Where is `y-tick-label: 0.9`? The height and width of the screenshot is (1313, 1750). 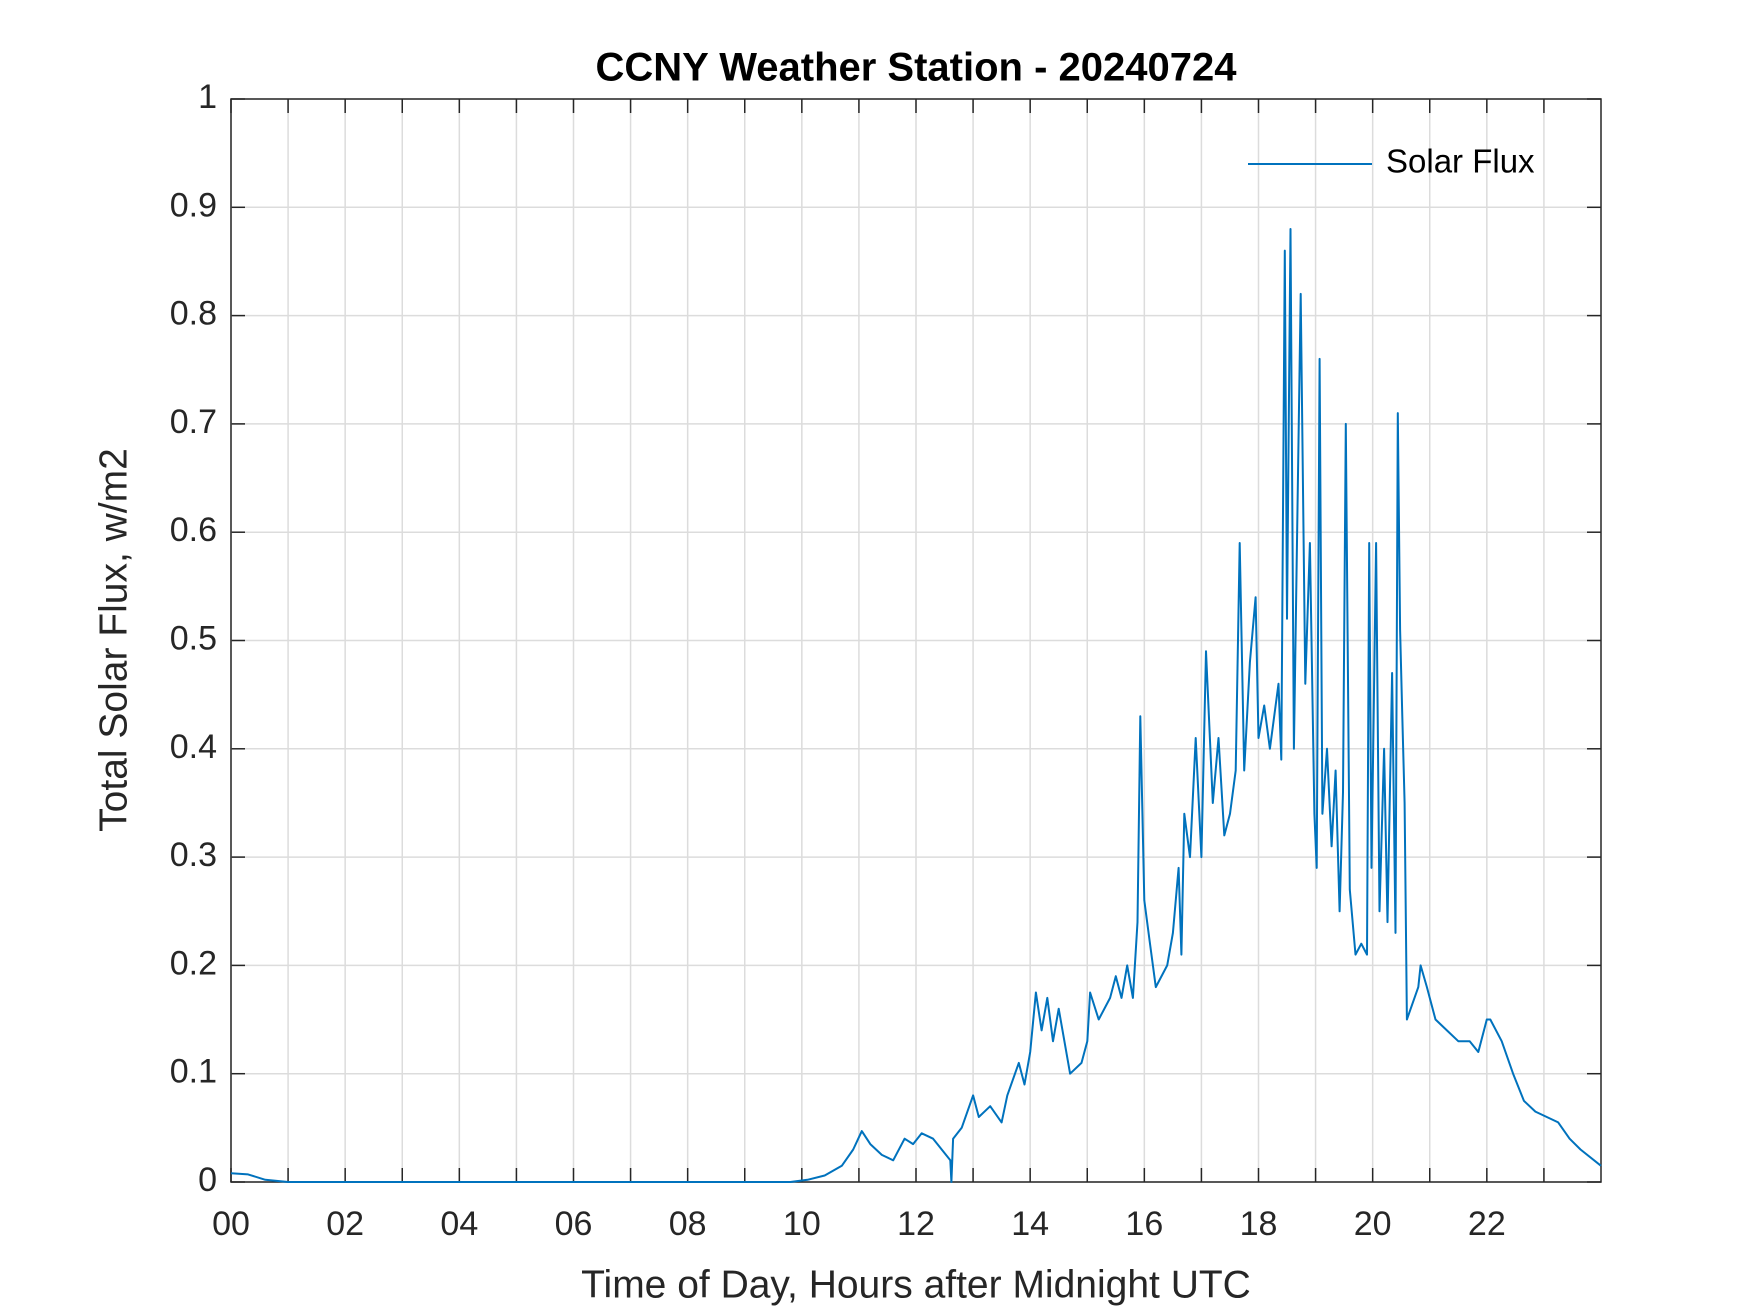
y-tick-label: 0.9 is located at coordinates (193, 205).